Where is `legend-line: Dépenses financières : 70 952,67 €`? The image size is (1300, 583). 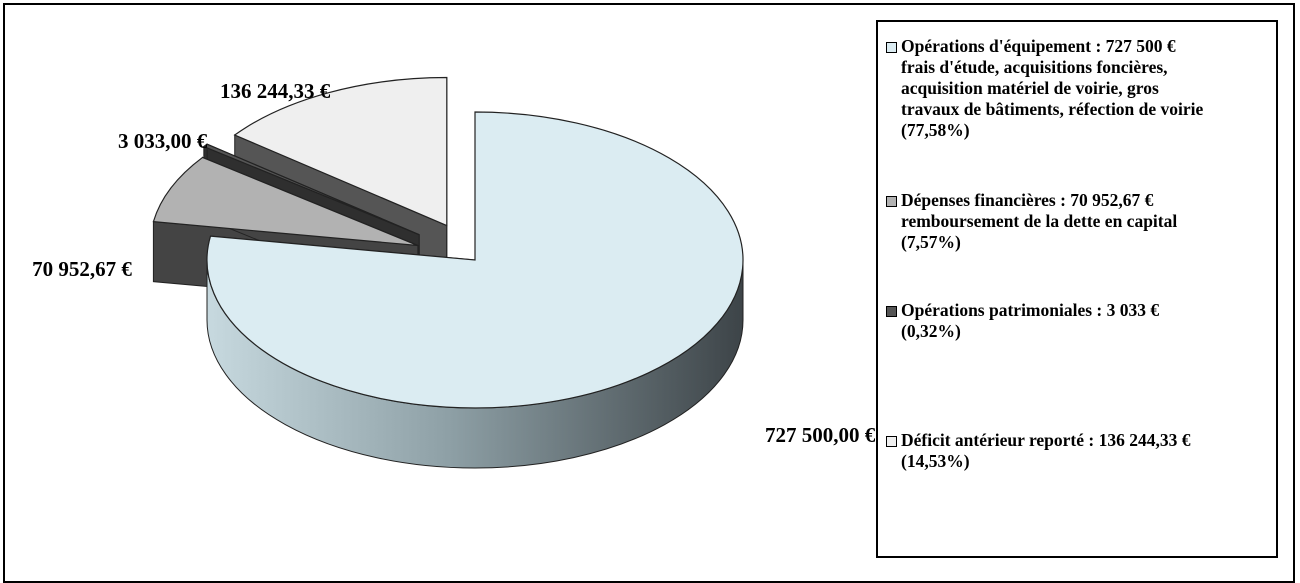 legend-line: Dépenses financières : 70 952,67 € is located at coordinates (1027, 200).